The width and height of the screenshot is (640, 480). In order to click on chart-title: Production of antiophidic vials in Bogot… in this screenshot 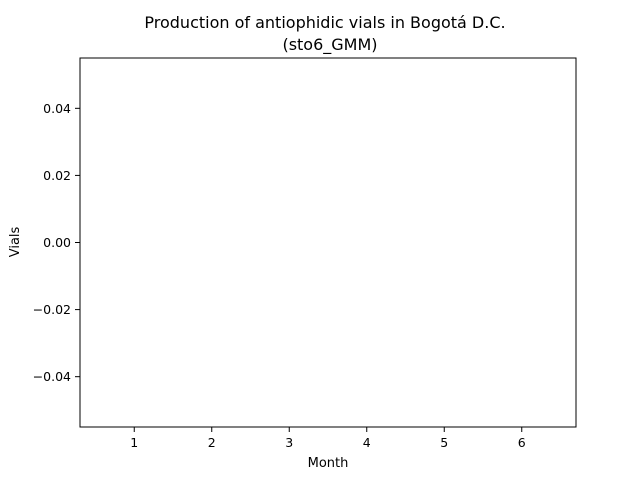, I will do `click(324, 22)`.